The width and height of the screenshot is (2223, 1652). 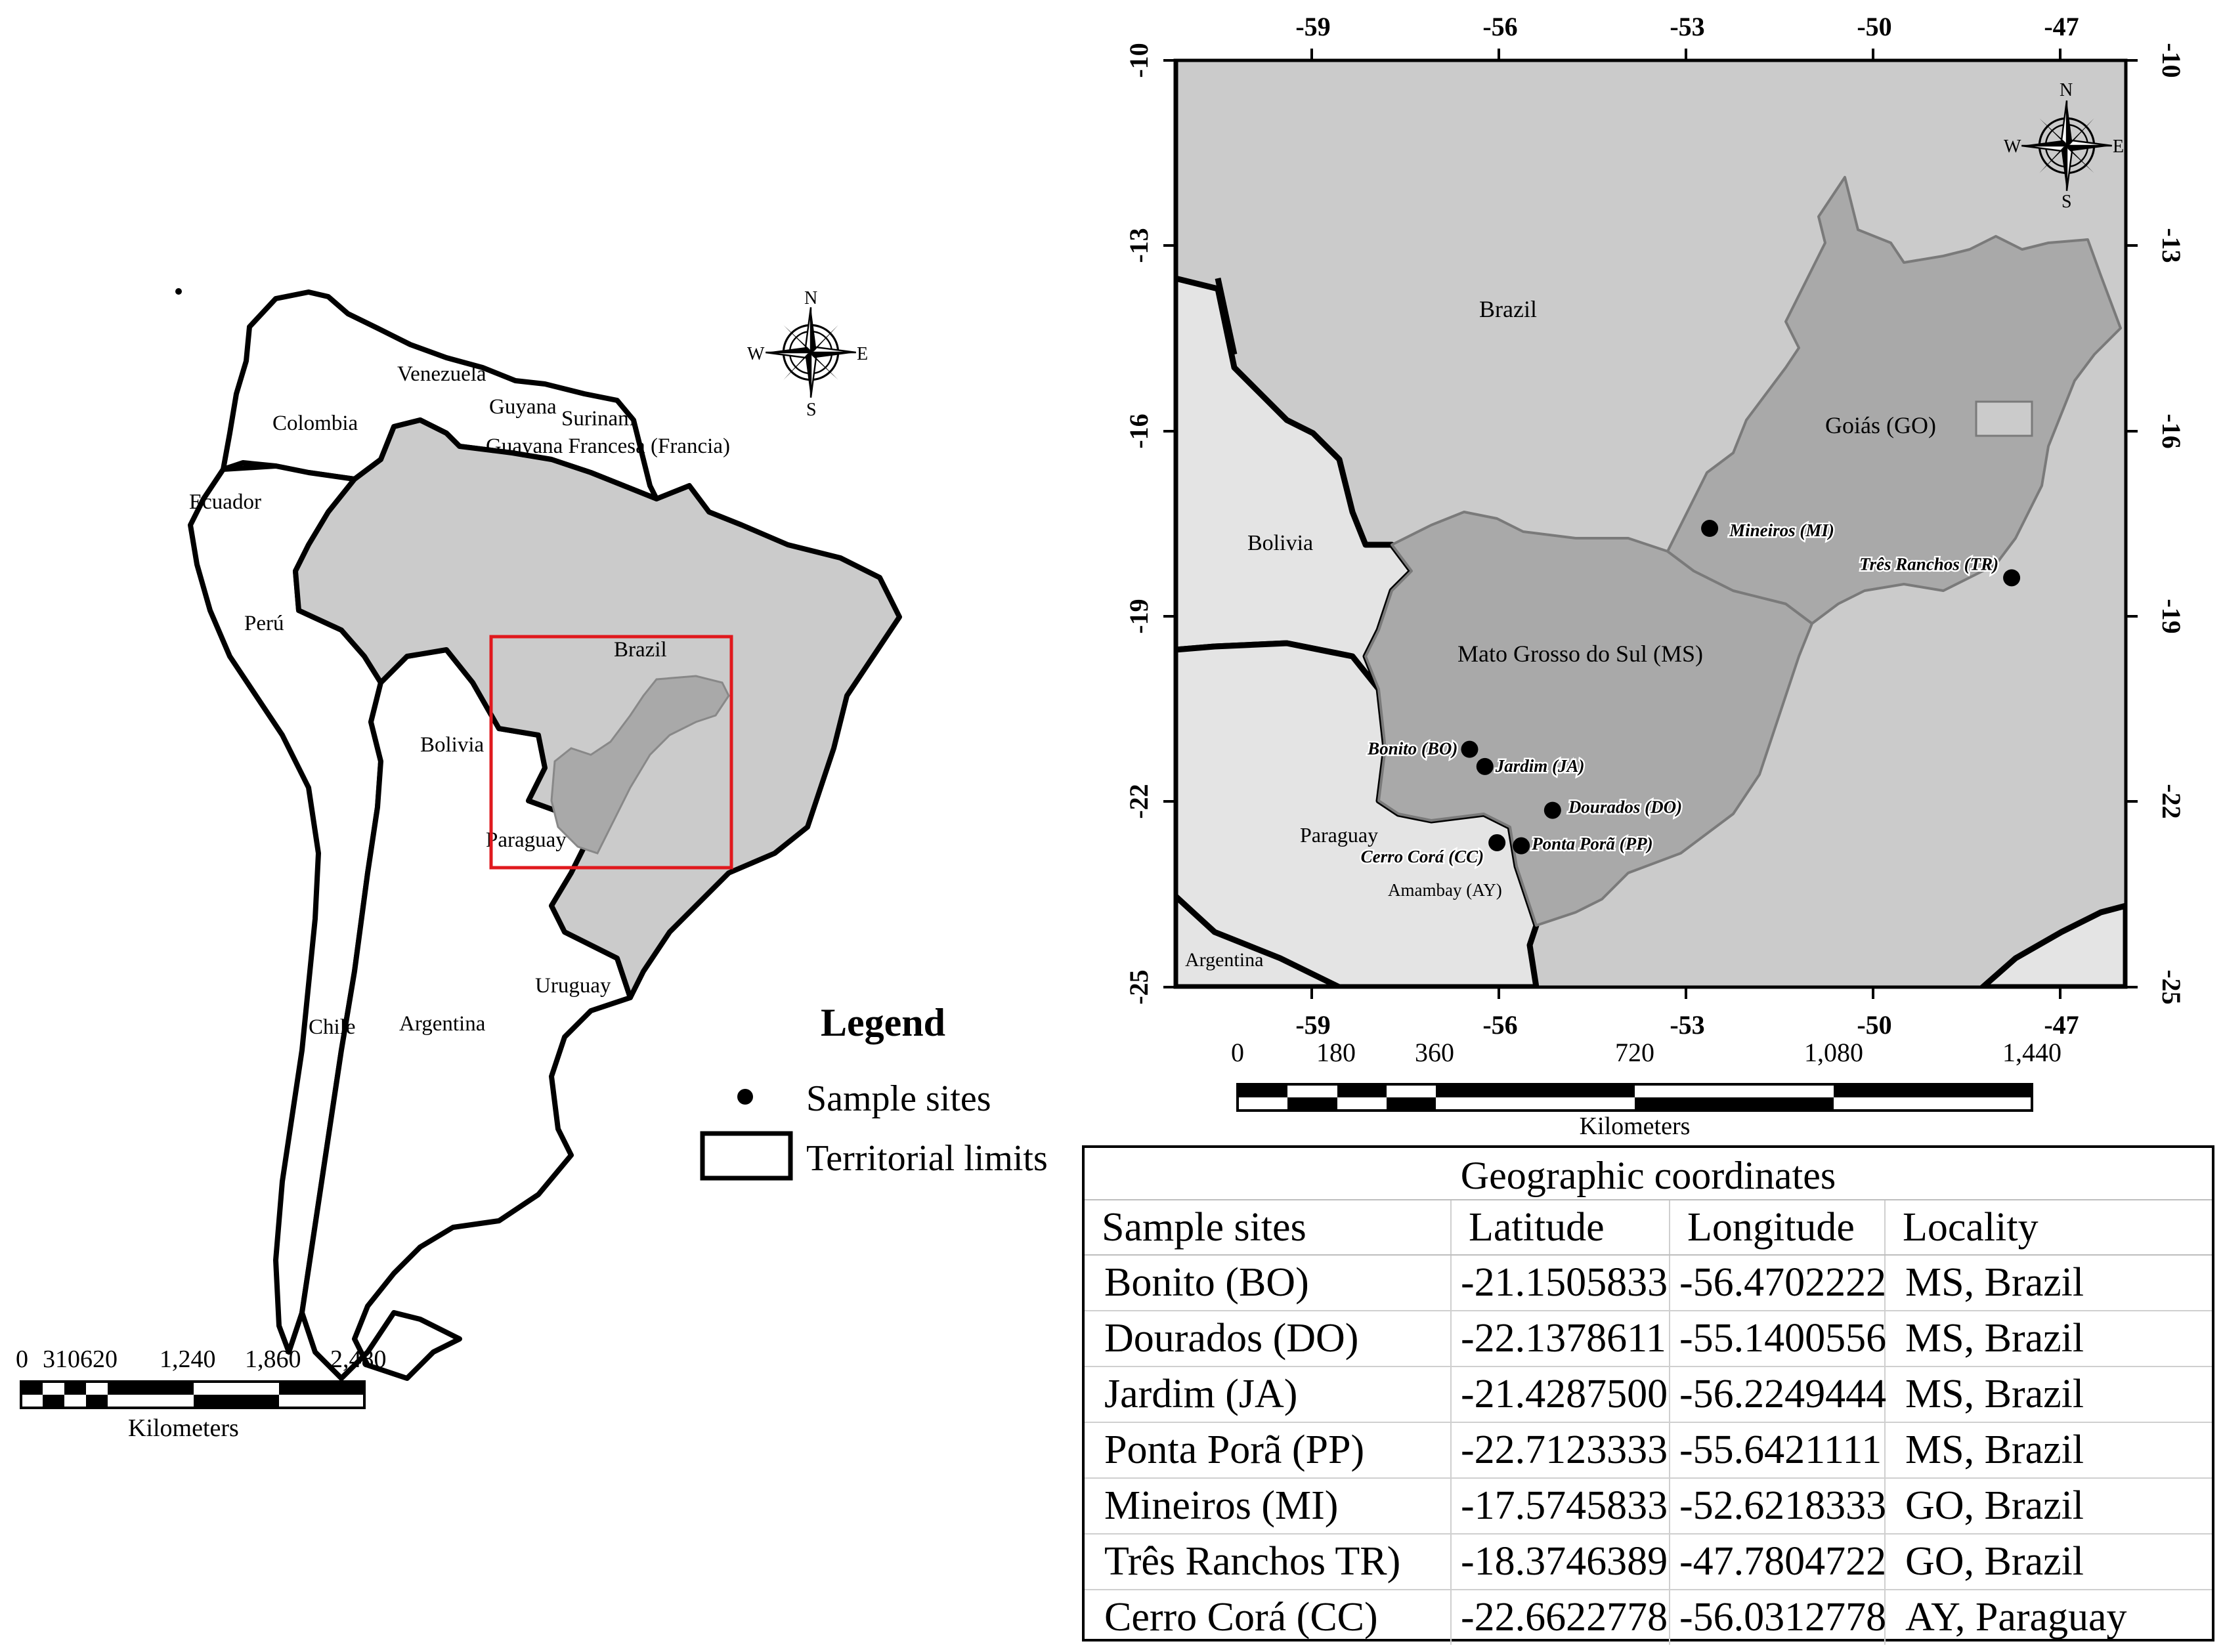 What do you see at coordinates (573, 986) in the screenshot?
I see `overview-label-uruguay: Uruguay` at bounding box center [573, 986].